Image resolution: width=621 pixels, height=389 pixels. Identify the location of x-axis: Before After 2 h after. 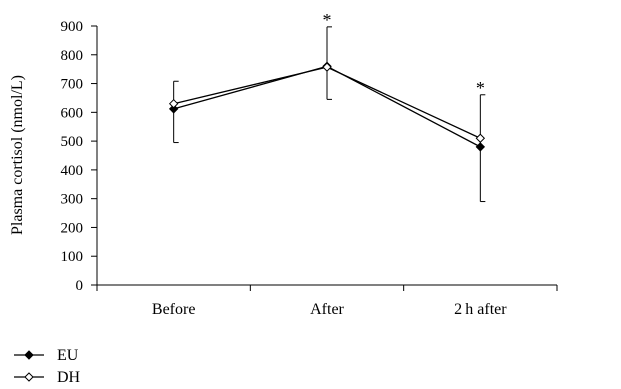
(327, 301).